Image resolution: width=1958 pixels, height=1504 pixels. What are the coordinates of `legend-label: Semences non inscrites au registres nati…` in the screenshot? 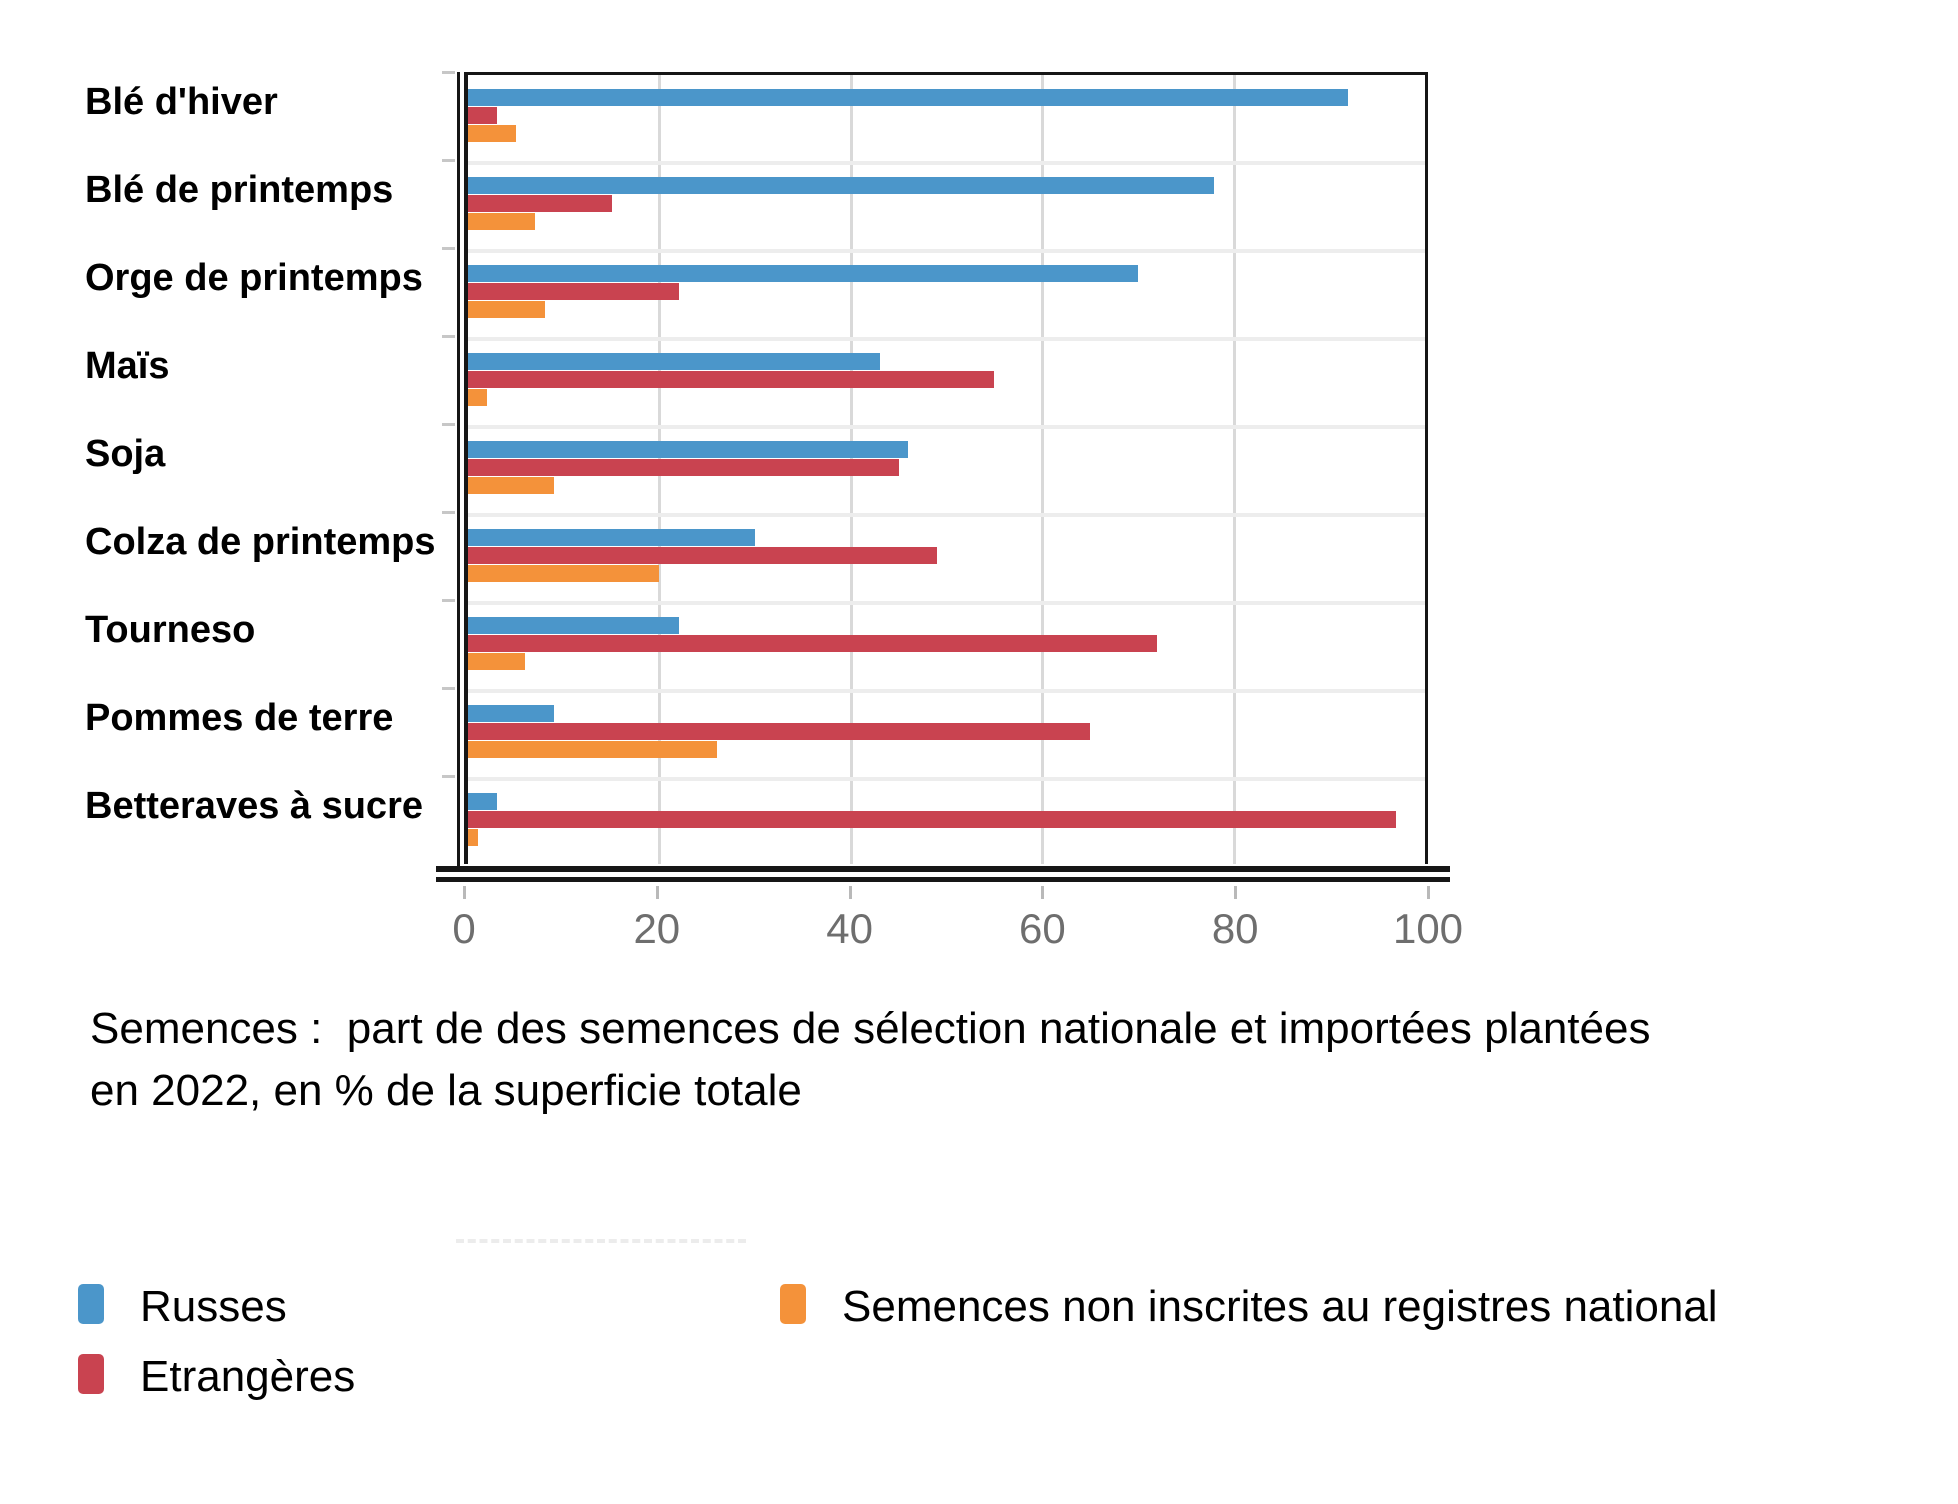 It's located at (1280, 1306).